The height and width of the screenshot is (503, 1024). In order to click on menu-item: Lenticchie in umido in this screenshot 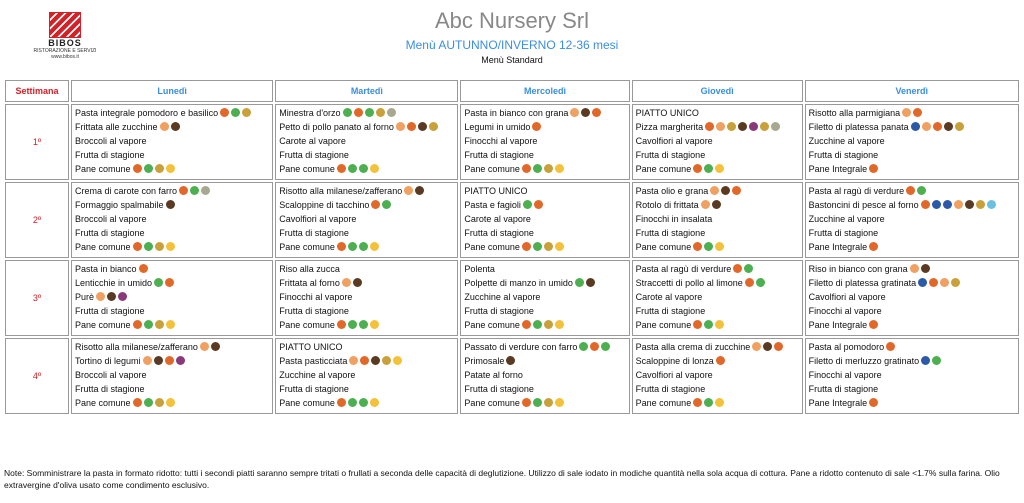, I will do `click(172, 283)`.